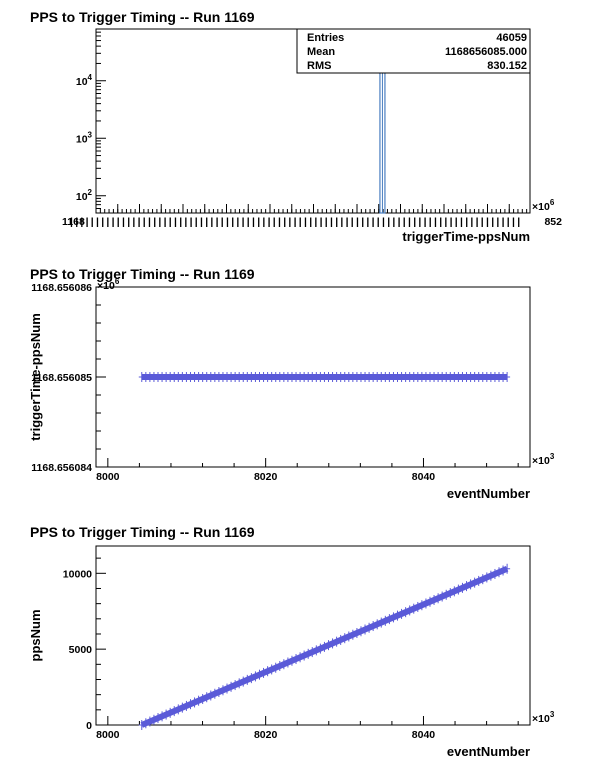 The width and height of the screenshot is (596, 772). What do you see at coordinates (81, 650) in the screenshot?
I see `chart-3-y-tick-label: 5000` at bounding box center [81, 650].